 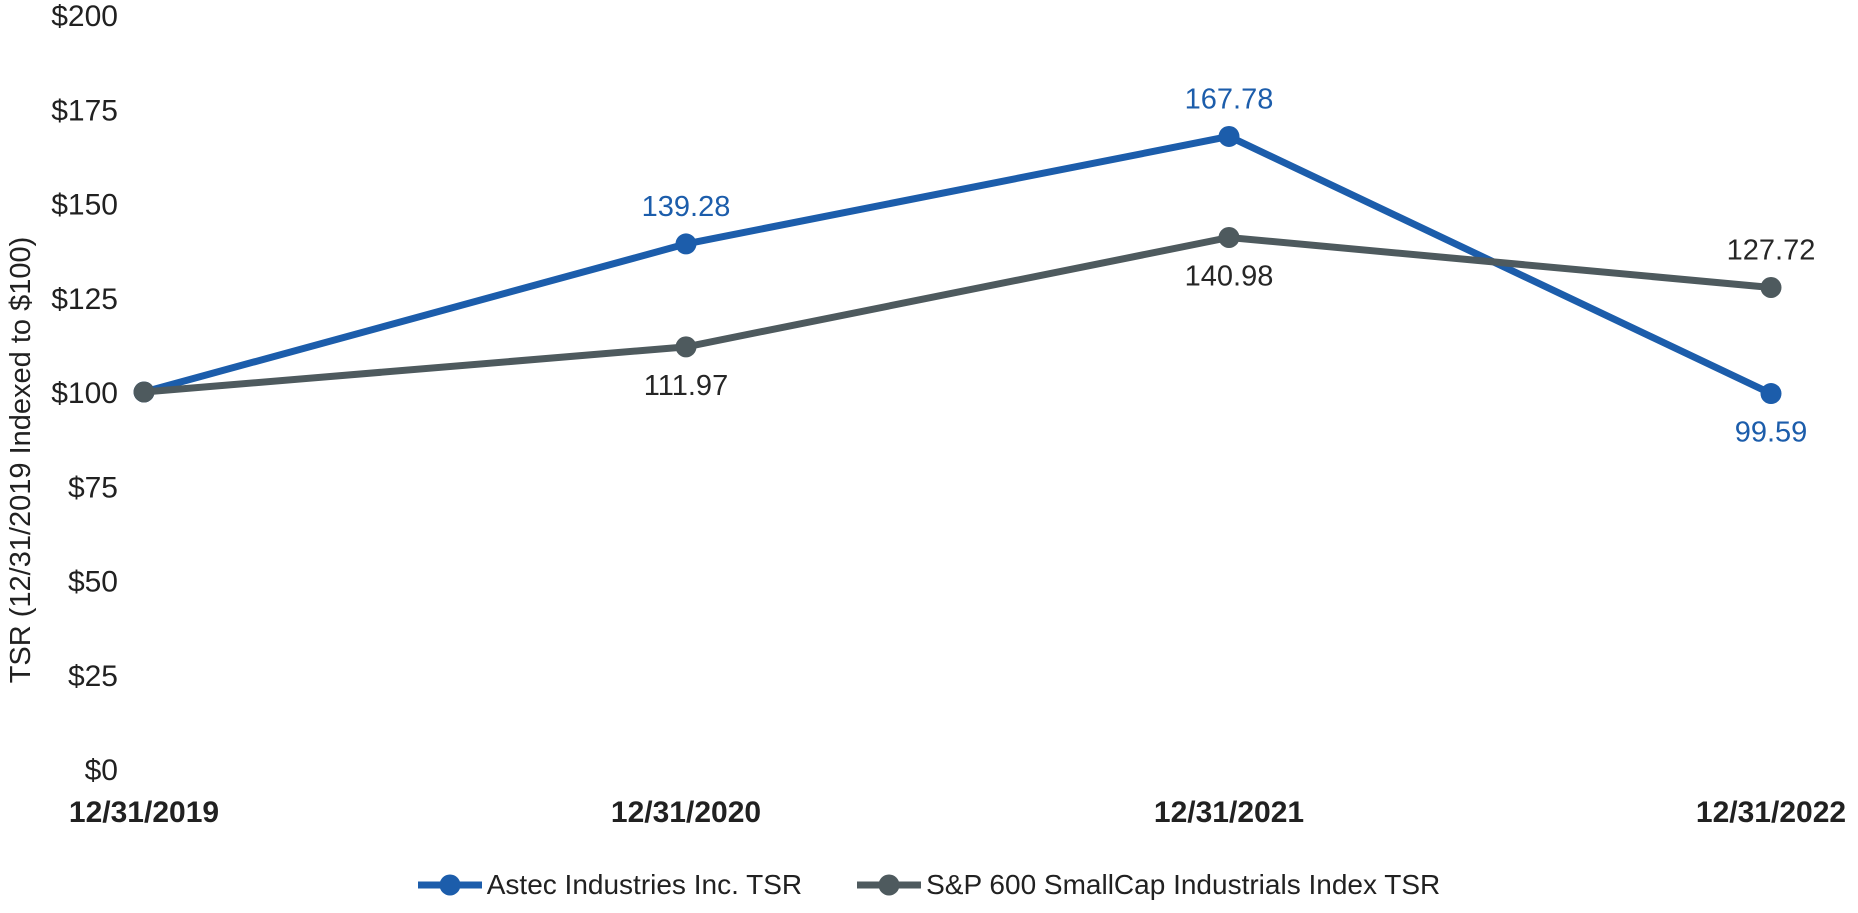 What do you see at coordinates (93, 487) in the screenshot?
I see `y-tick-label: $75` at bounding box center [93, 487].